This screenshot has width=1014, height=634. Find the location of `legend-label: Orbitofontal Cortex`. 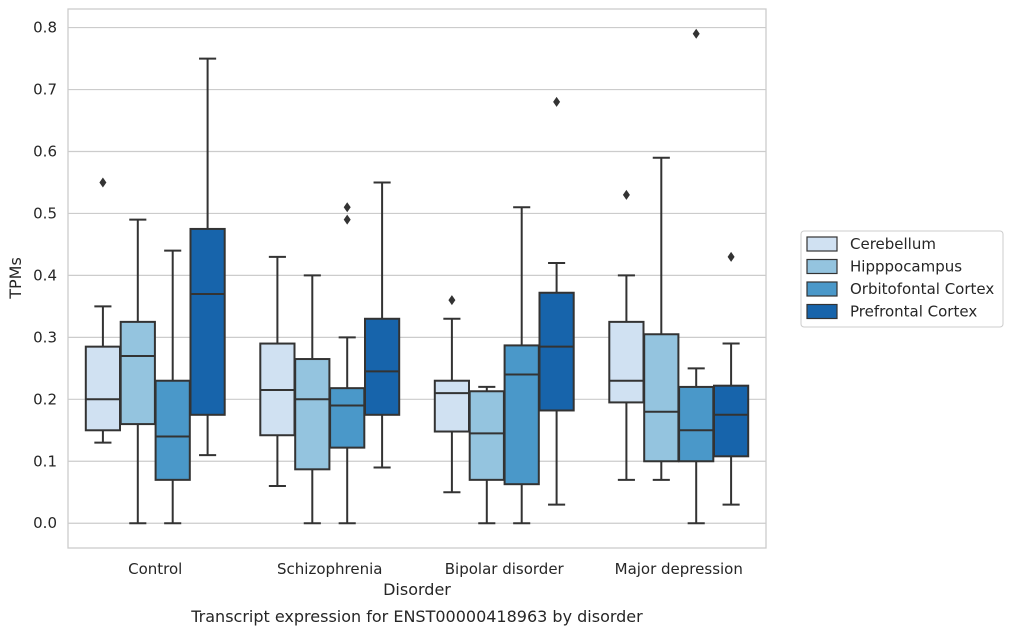

legend-label: Orbitofontal Cortex is located at coordinates (922, 289).